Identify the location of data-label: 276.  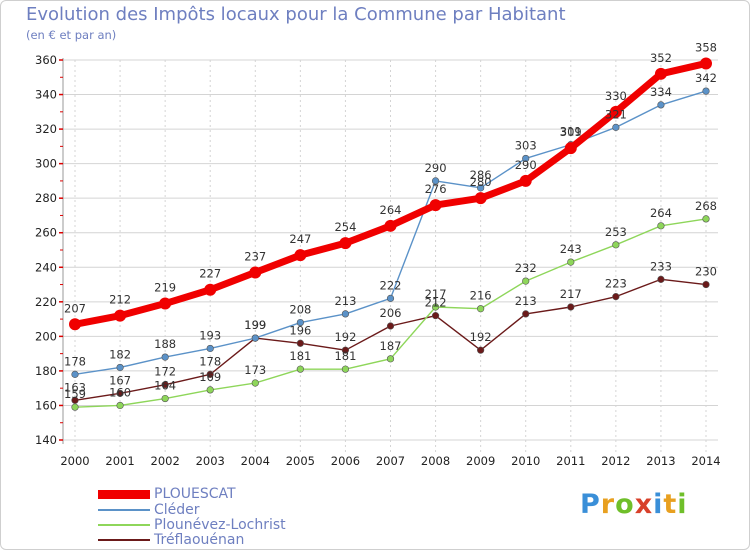
(436, 189).